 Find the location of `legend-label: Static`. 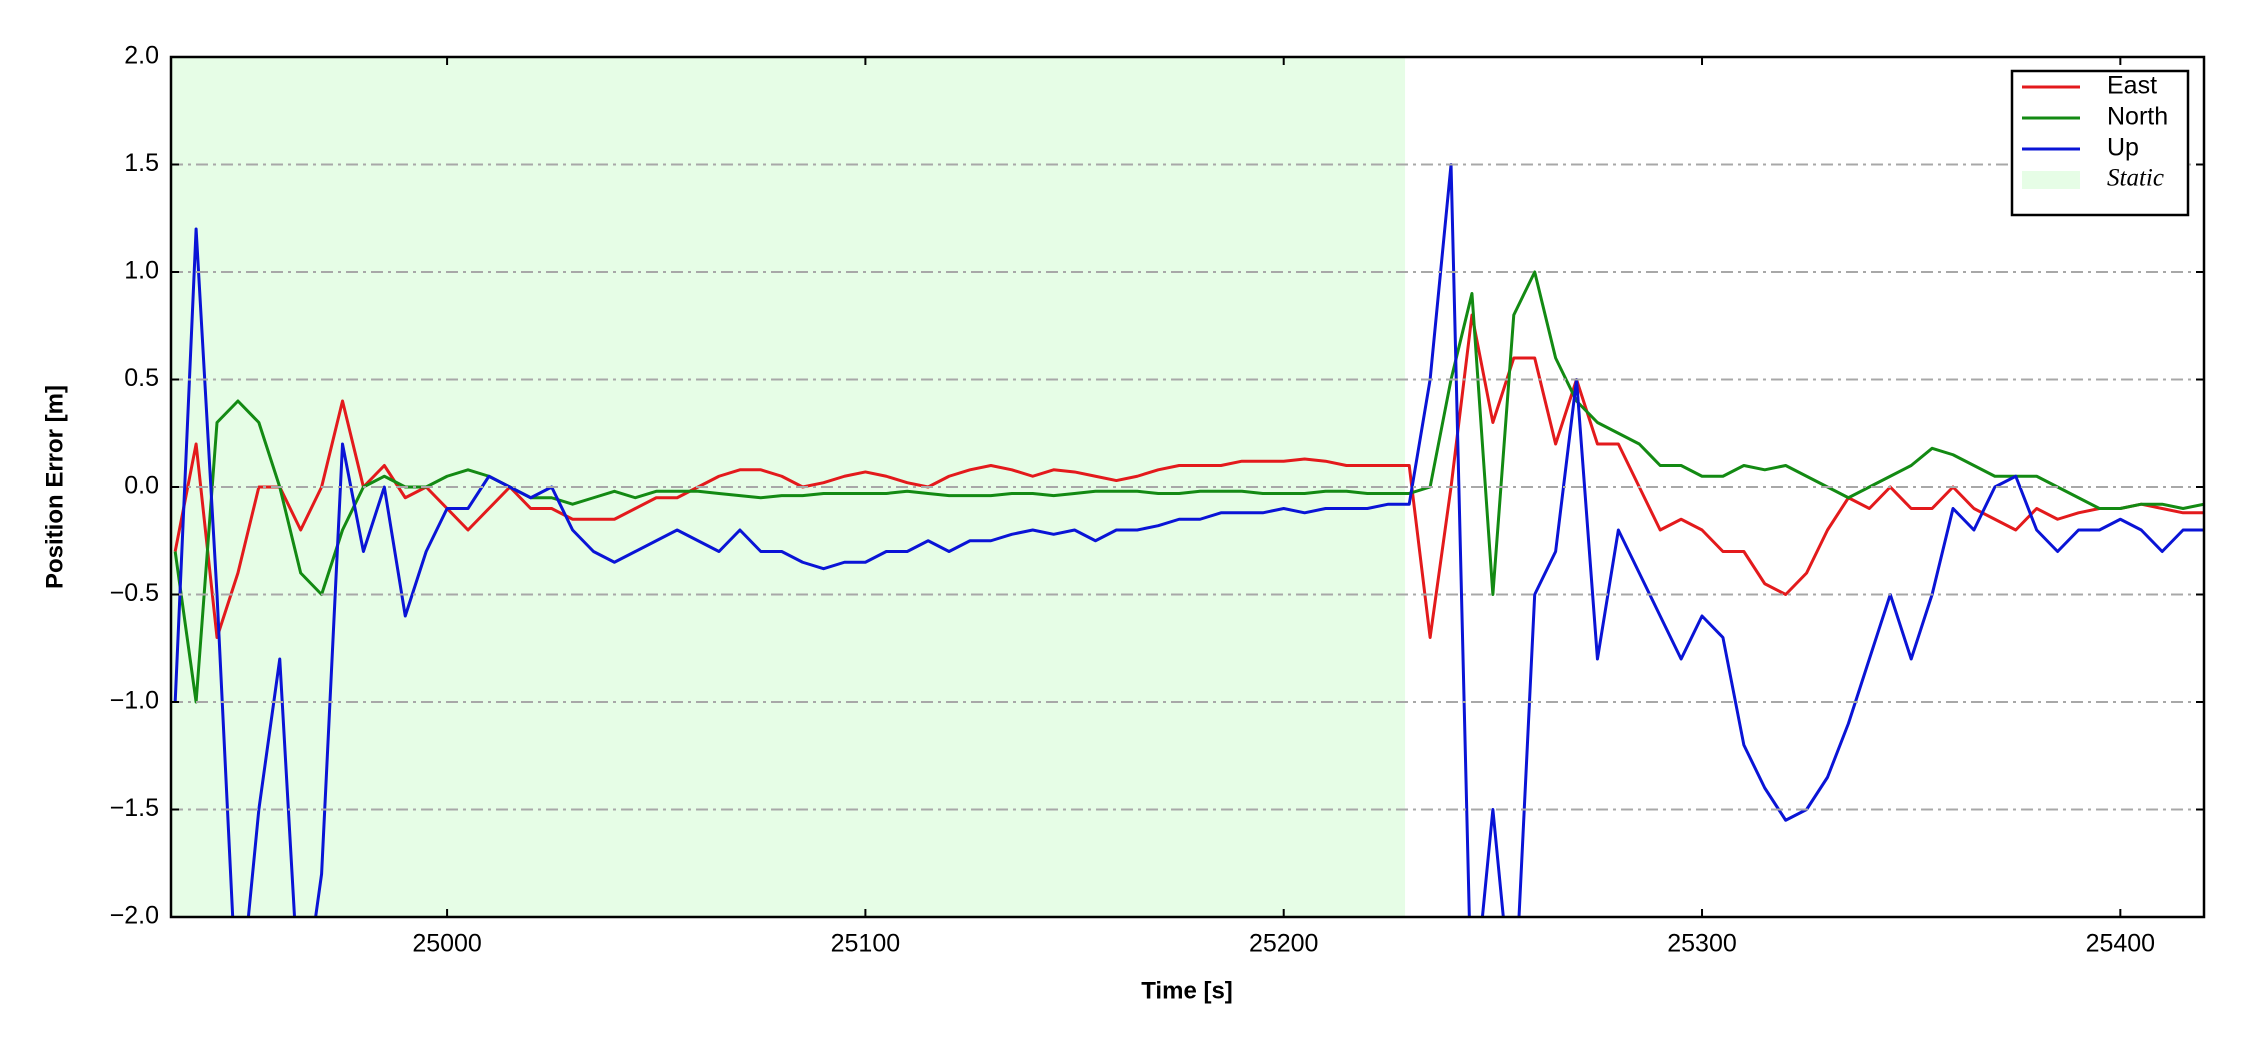

legend-label: Static is located at coordinates (2135, 178).